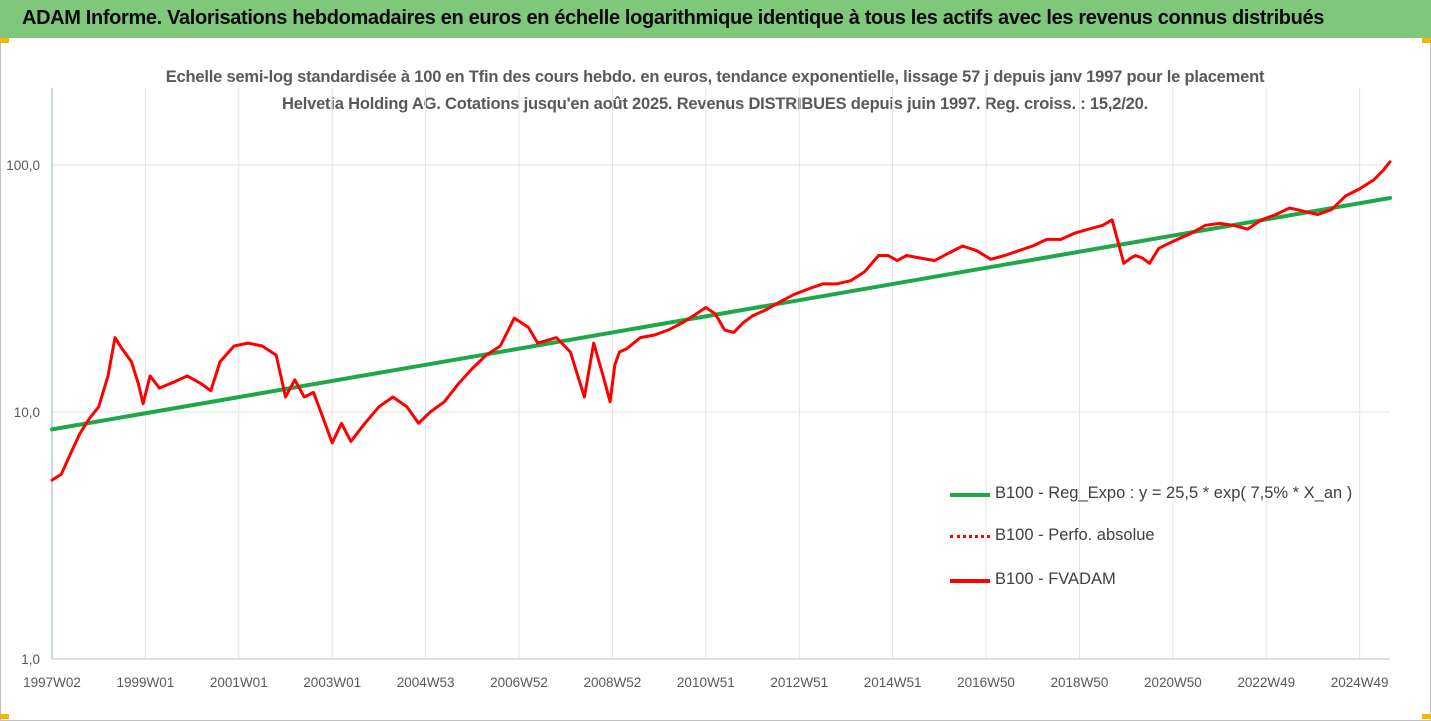 Image resolution: width=1431 pixels, height=721 pixels. What do you see at coordinates (239, 682) in the screenshot?
I see `x-tick-label: 2001W01` at bounding box center [239, 682].